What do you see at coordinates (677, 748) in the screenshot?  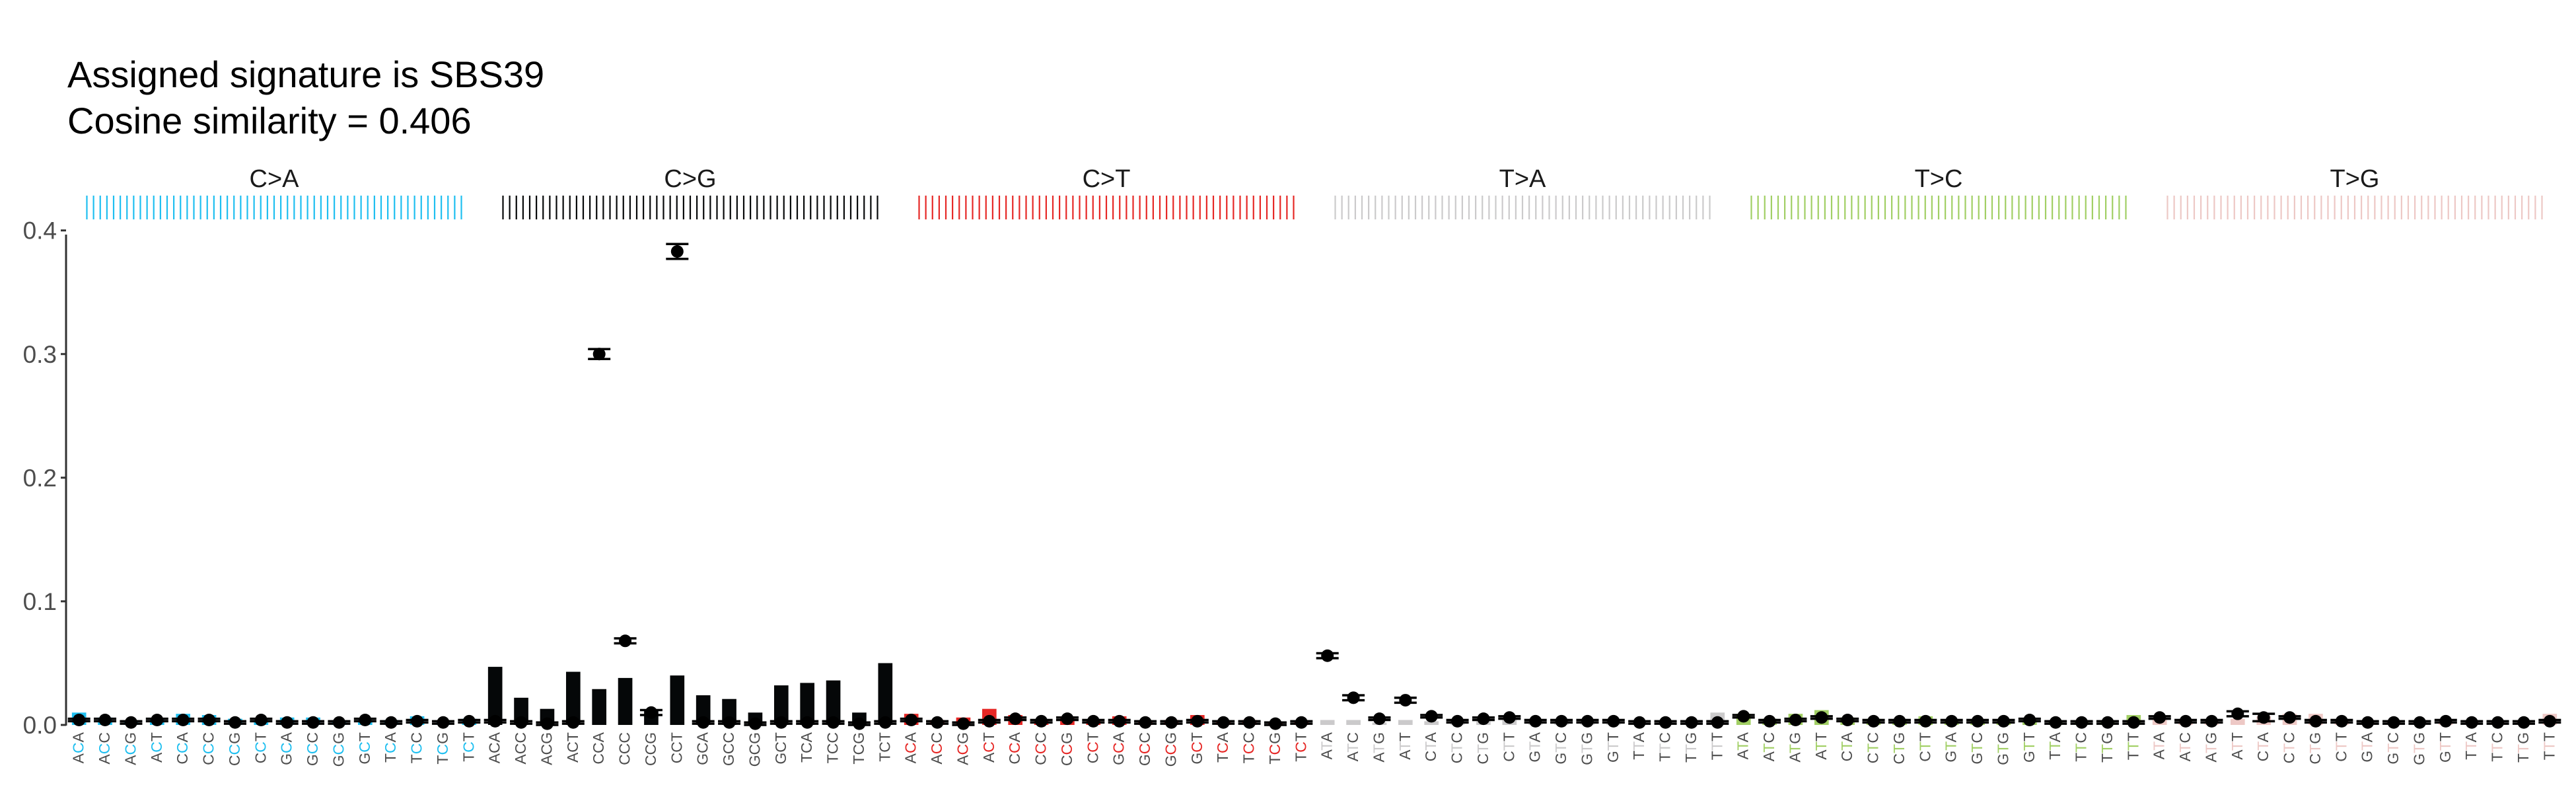 I see `x-tick-label: CCT` at bounding box center [677, 748].